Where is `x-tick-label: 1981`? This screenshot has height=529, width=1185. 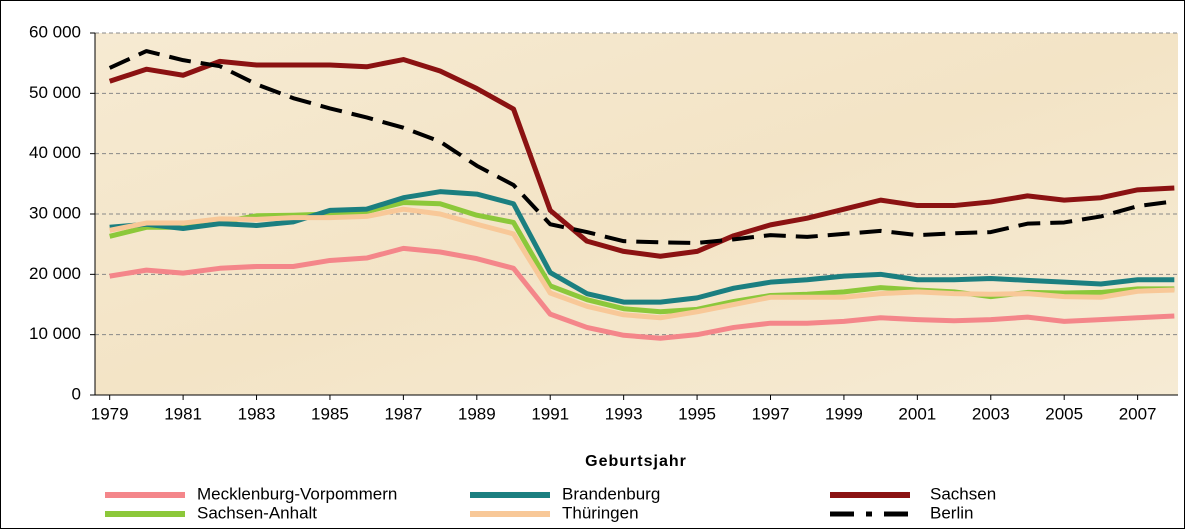
x-tick-label: 1981 is located at coordinates (183, 413).